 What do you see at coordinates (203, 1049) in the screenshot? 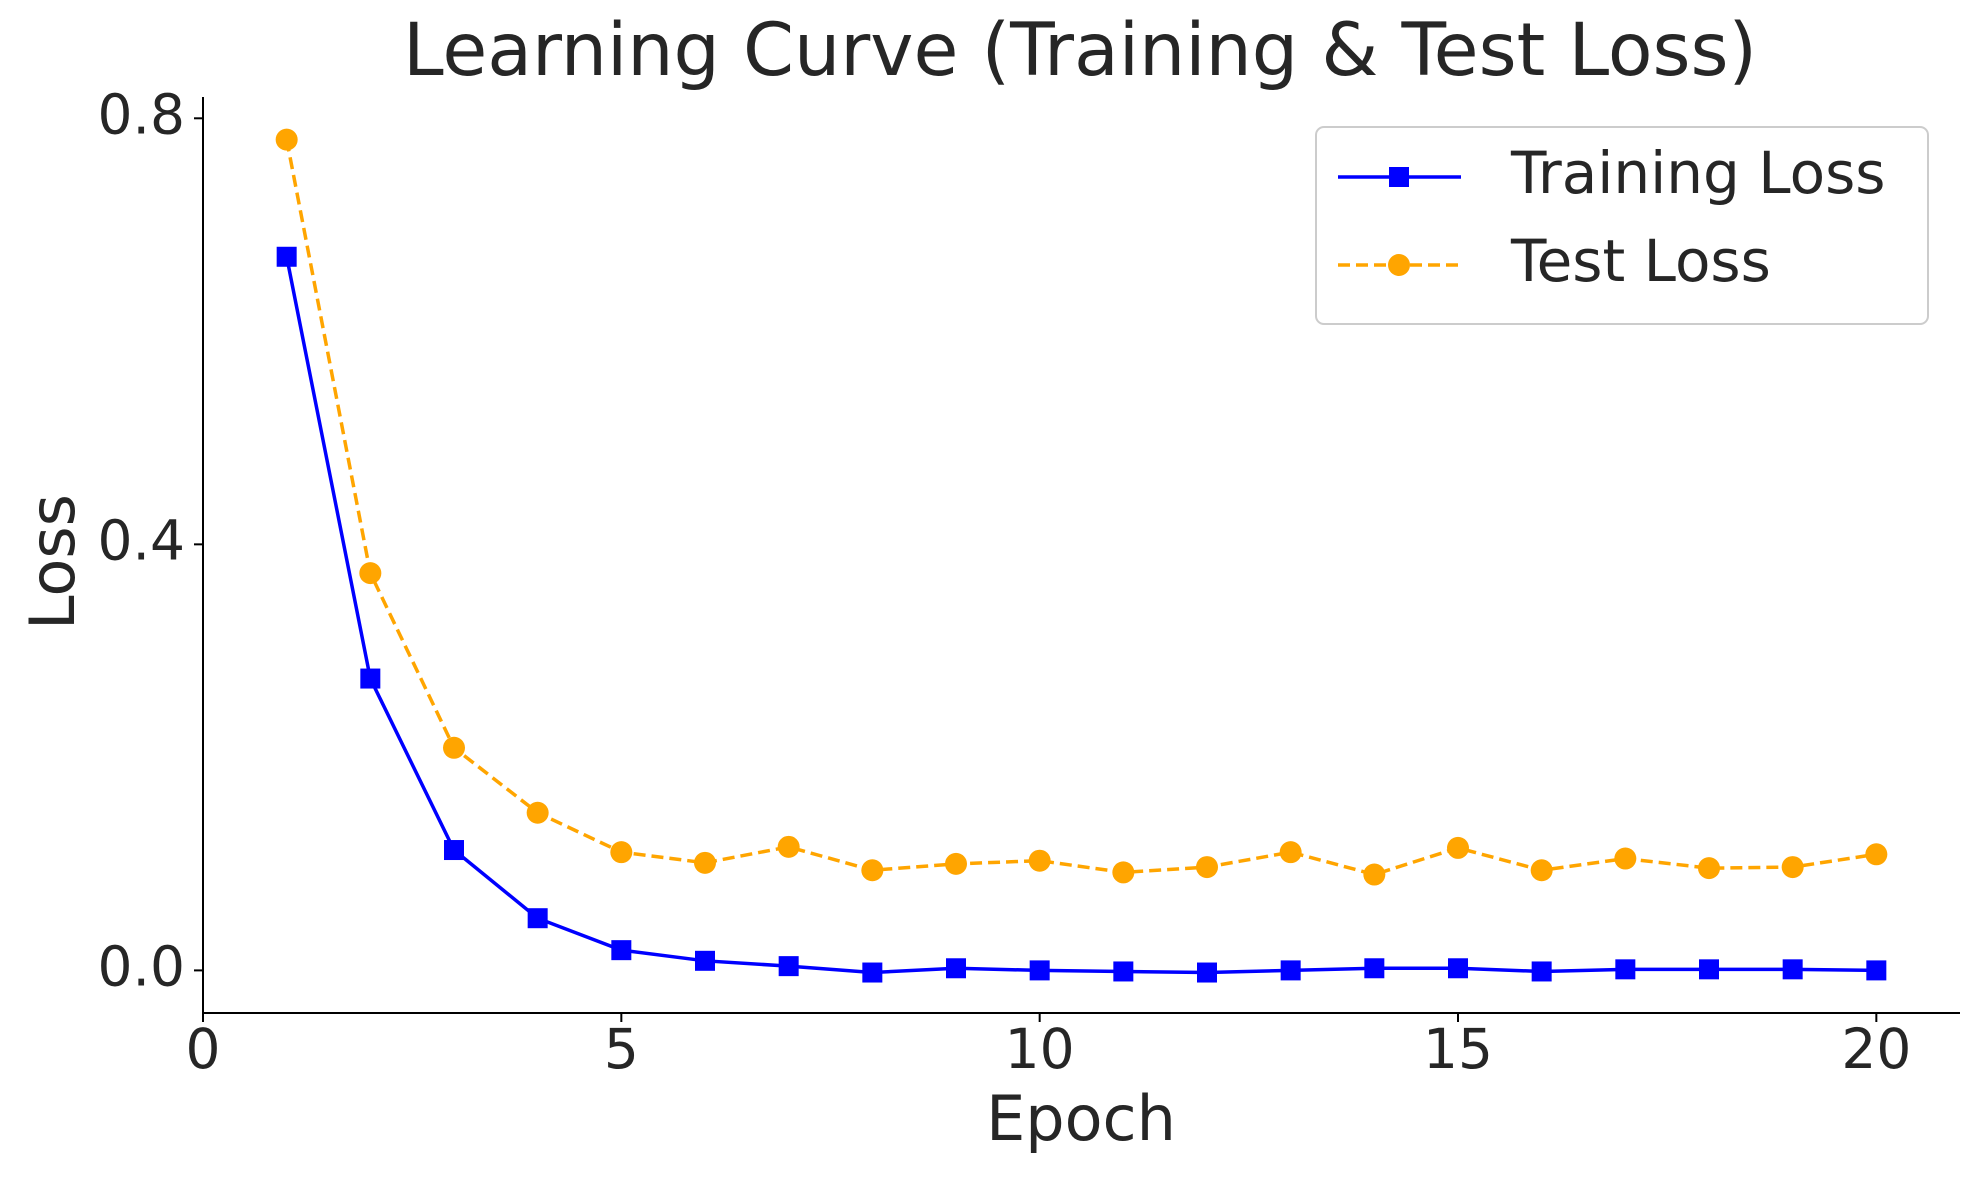
I see `x-tick-label: 0` at bounding box center [203, 1049].